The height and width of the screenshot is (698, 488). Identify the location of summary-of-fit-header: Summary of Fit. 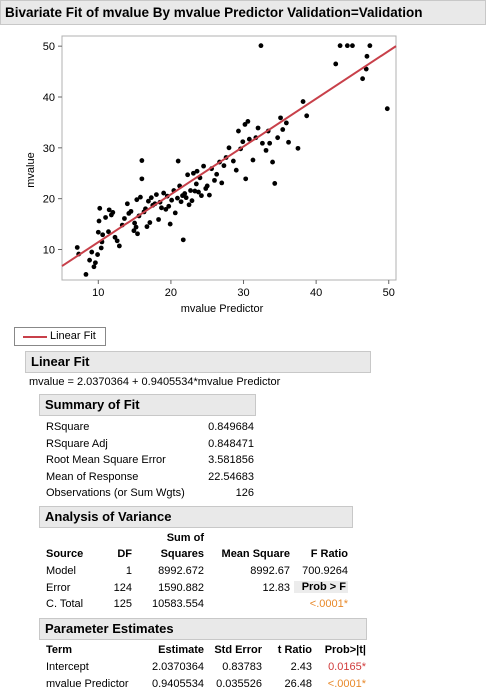
(147, 405).